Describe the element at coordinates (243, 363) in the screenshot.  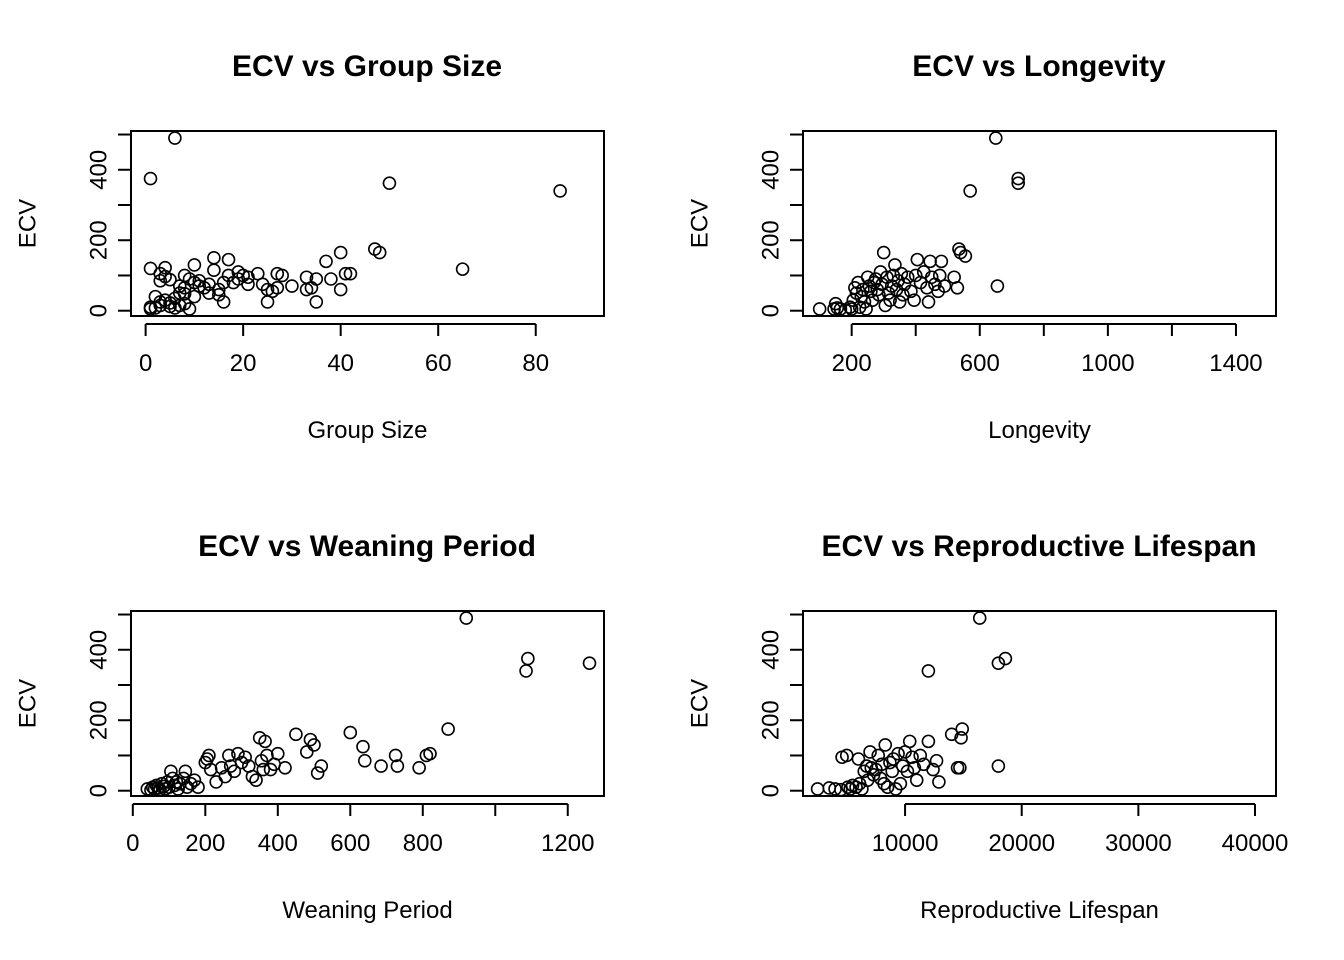
I see `x-tick-label: 20` at that location.